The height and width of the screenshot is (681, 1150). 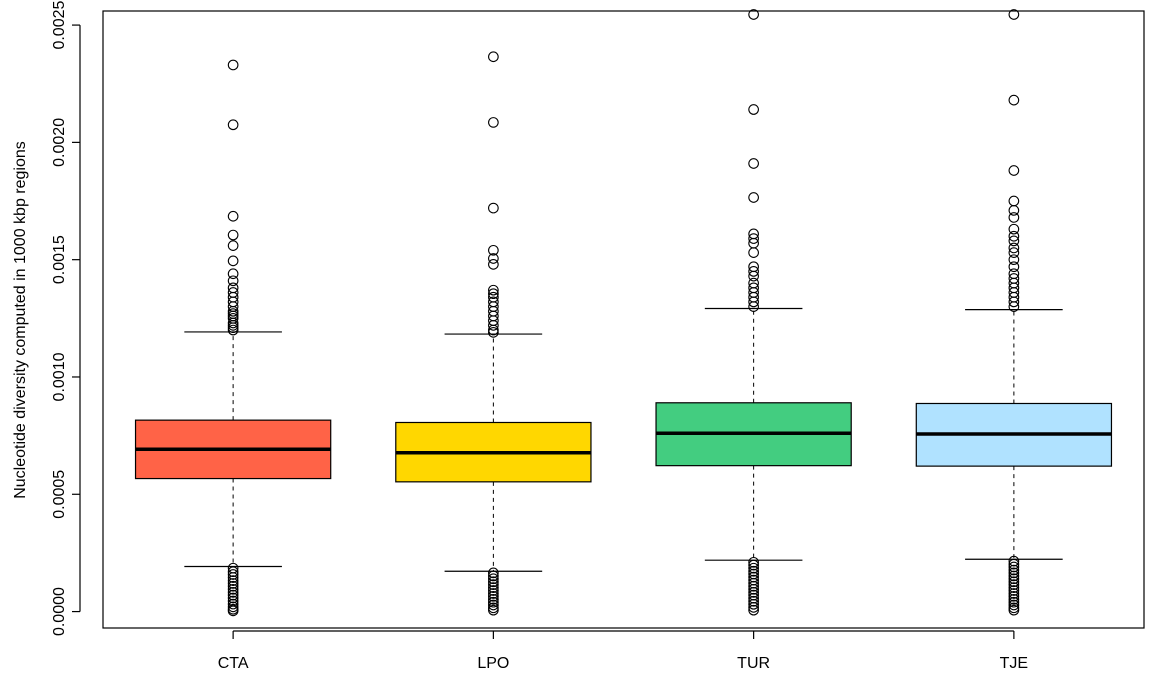 I want to click on box-lpo, so click(x=493, y=333).